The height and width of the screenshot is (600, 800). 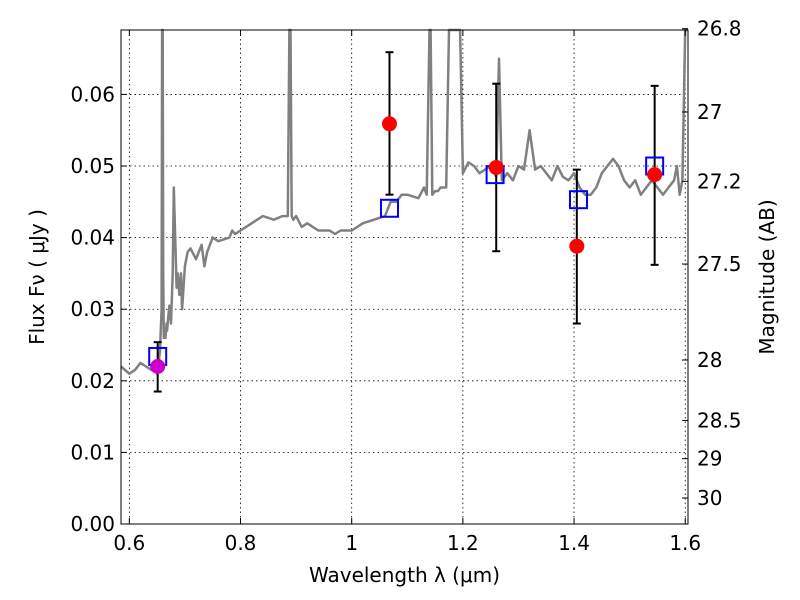 What do you see at coordinates (709, 112) in the screenshot?
I see `y2-tick-label: 27` at bounding box center [709, 112].